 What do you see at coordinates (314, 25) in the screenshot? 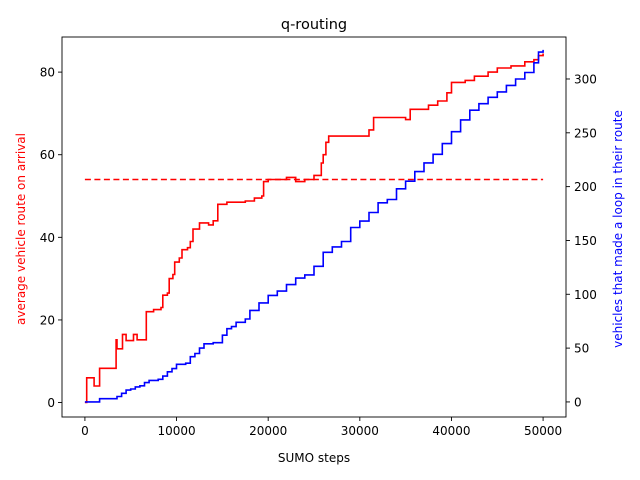
I see `chart-title: q-routing` at bounding box center [314, 25].